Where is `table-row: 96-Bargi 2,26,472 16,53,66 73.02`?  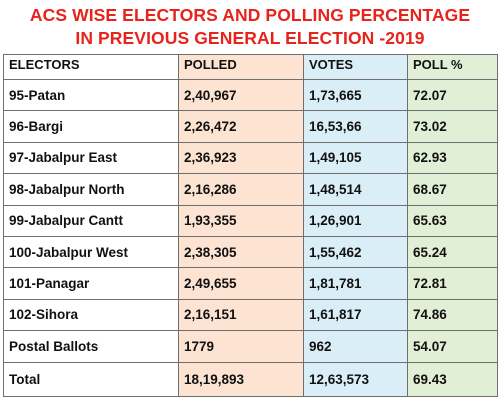 table-row: 96-Bargi 2,26,472 16,53,66 73.02 is located at coordinates (250, 126).